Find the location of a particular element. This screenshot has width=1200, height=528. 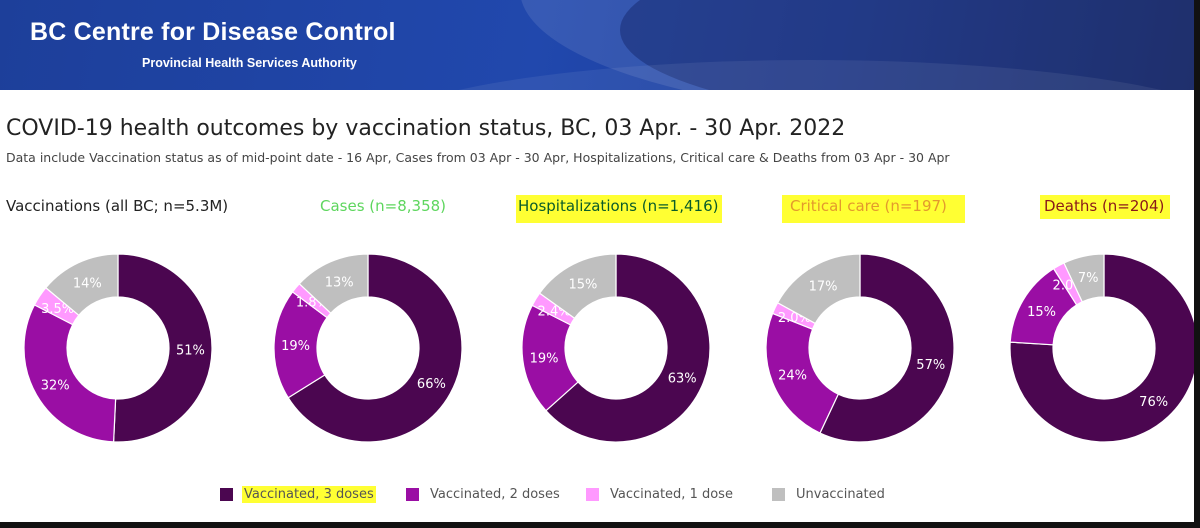

legend-label: Unvaccinated is located at coordinates (840, 494).